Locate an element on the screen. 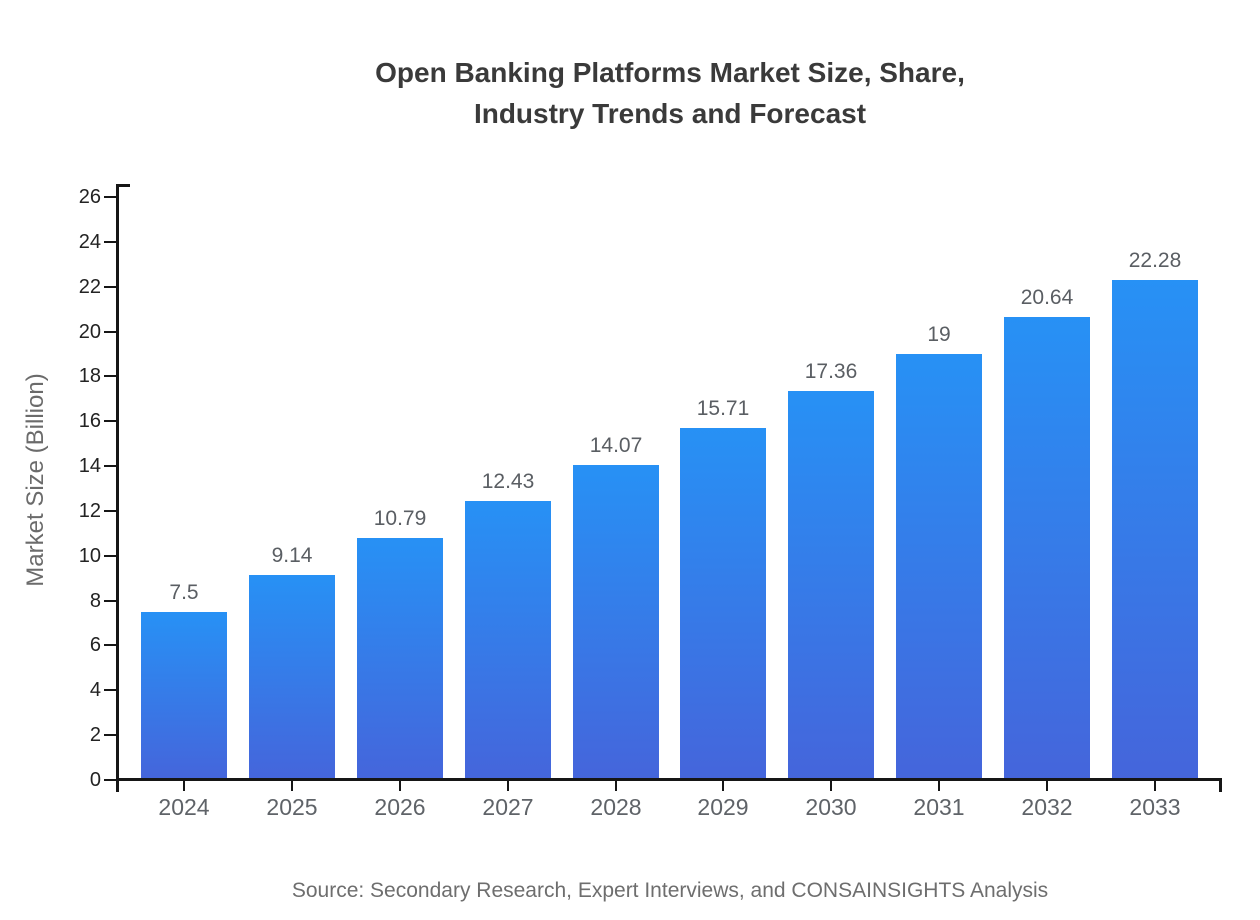 The image size is (1260, 920). y-tick-label: 22 is located at coordinates (89, 287).